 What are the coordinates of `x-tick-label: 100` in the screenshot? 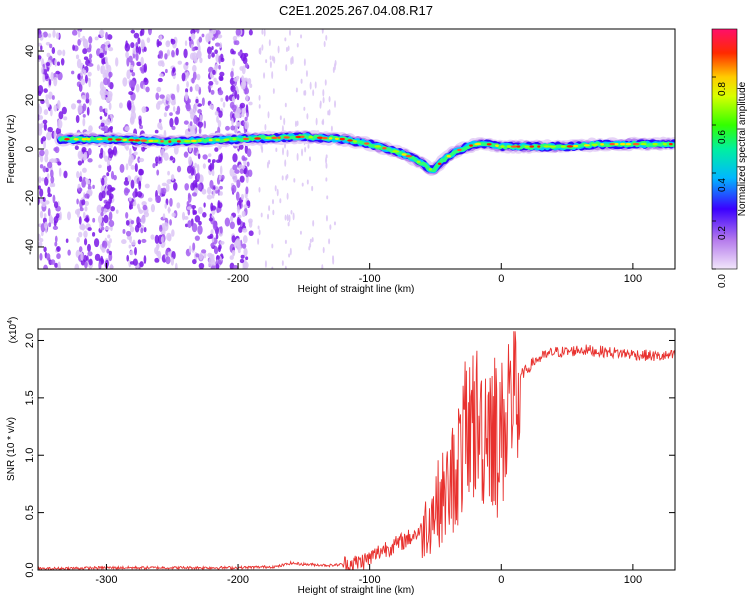 It's located at (633, 279).